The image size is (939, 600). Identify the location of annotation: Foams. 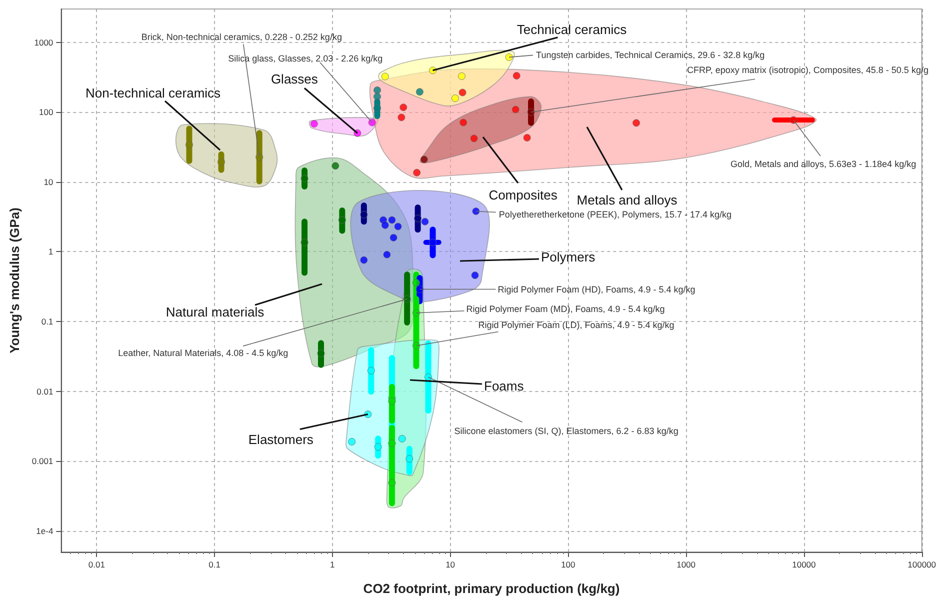
(504, 386).